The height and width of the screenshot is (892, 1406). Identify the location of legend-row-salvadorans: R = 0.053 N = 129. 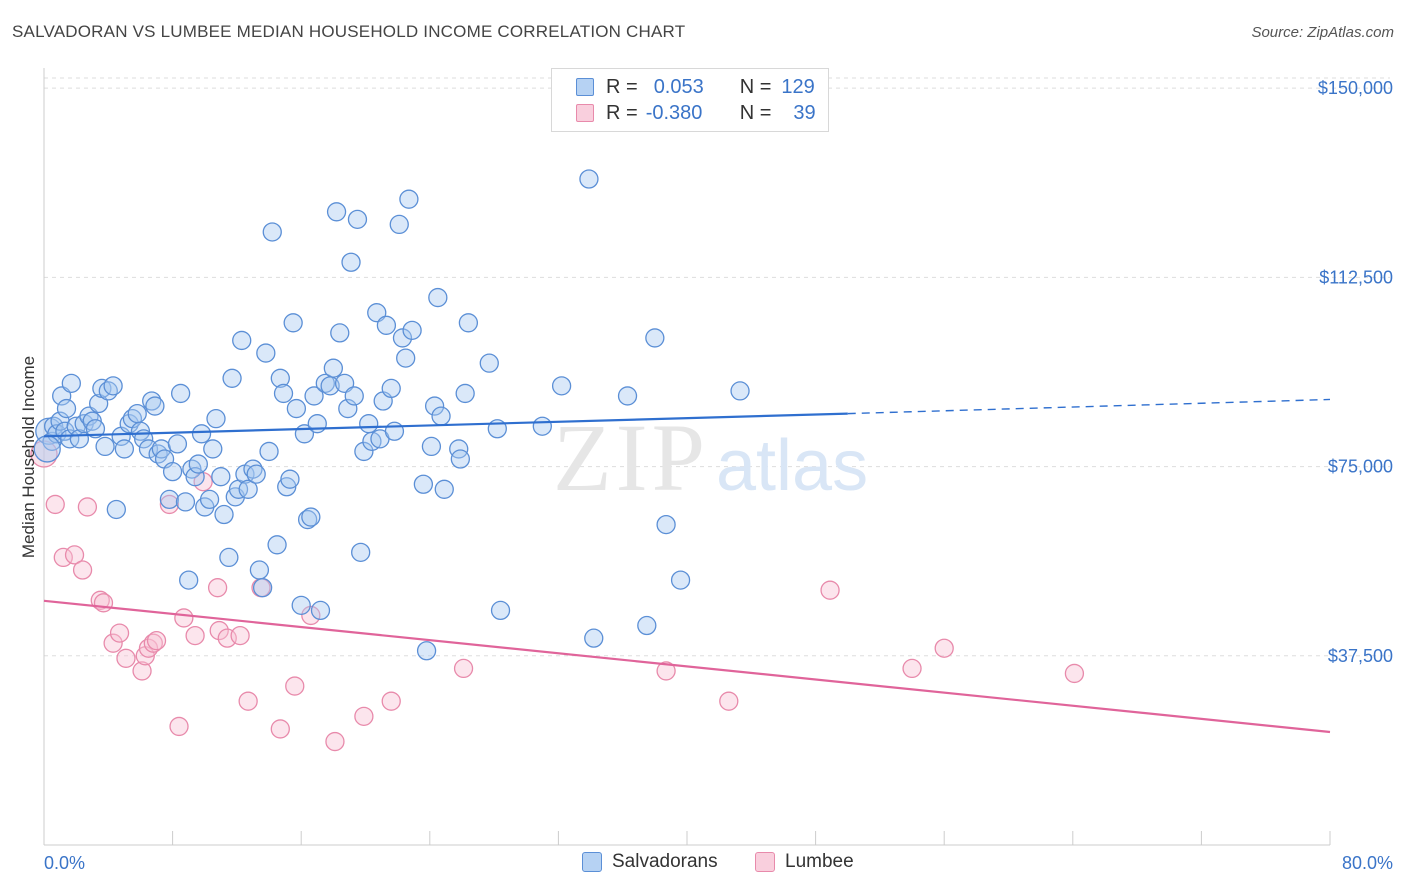
(695, 87).